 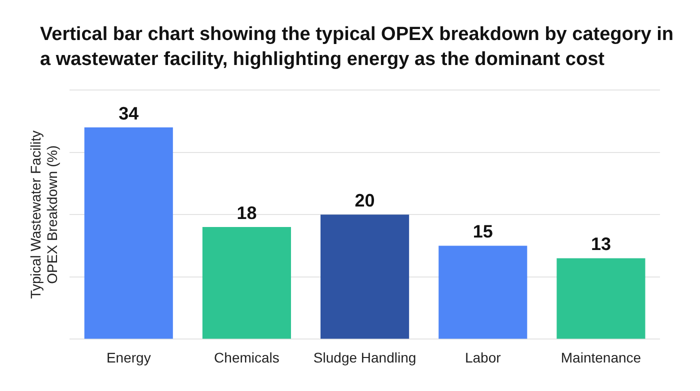 I want to click on data-label: 34, so click(x=128, y=113).